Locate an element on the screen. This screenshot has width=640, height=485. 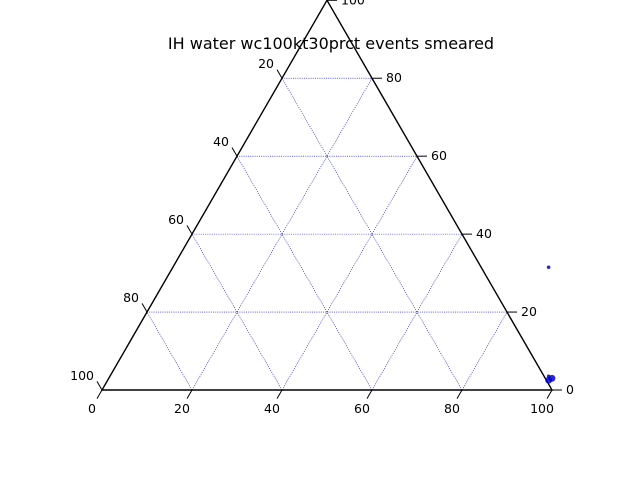
right-tick-label-40: 40 is located at coordinates (484, 233).